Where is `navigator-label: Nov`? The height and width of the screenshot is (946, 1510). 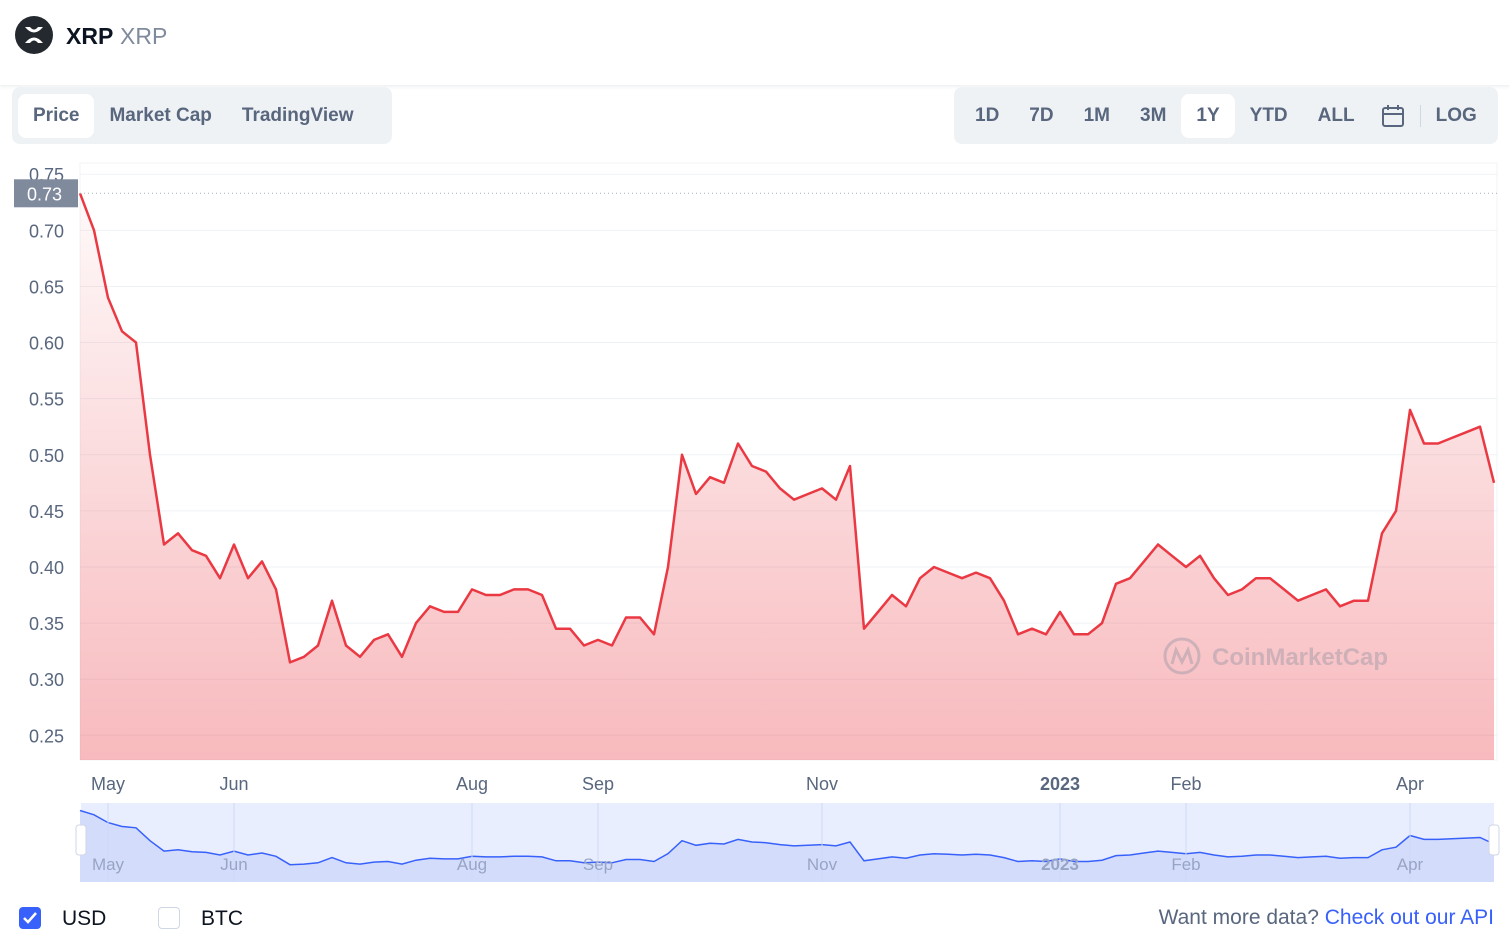
navigator-label: Nov is located at coordinates (822, 864).